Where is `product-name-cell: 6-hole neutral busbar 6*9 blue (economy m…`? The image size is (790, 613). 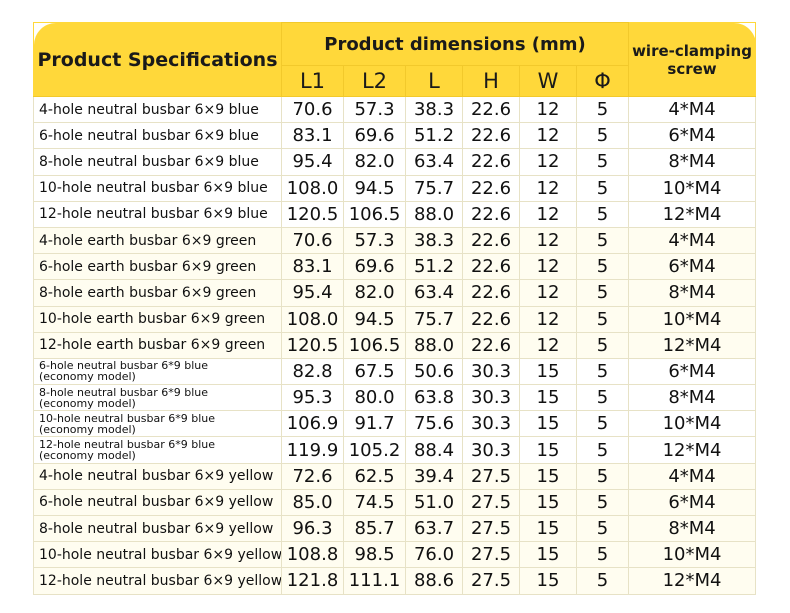 product-name-cell: 6-hole neutral busbar 6*9 blue (economy m… is located at coordinates (157, 371).